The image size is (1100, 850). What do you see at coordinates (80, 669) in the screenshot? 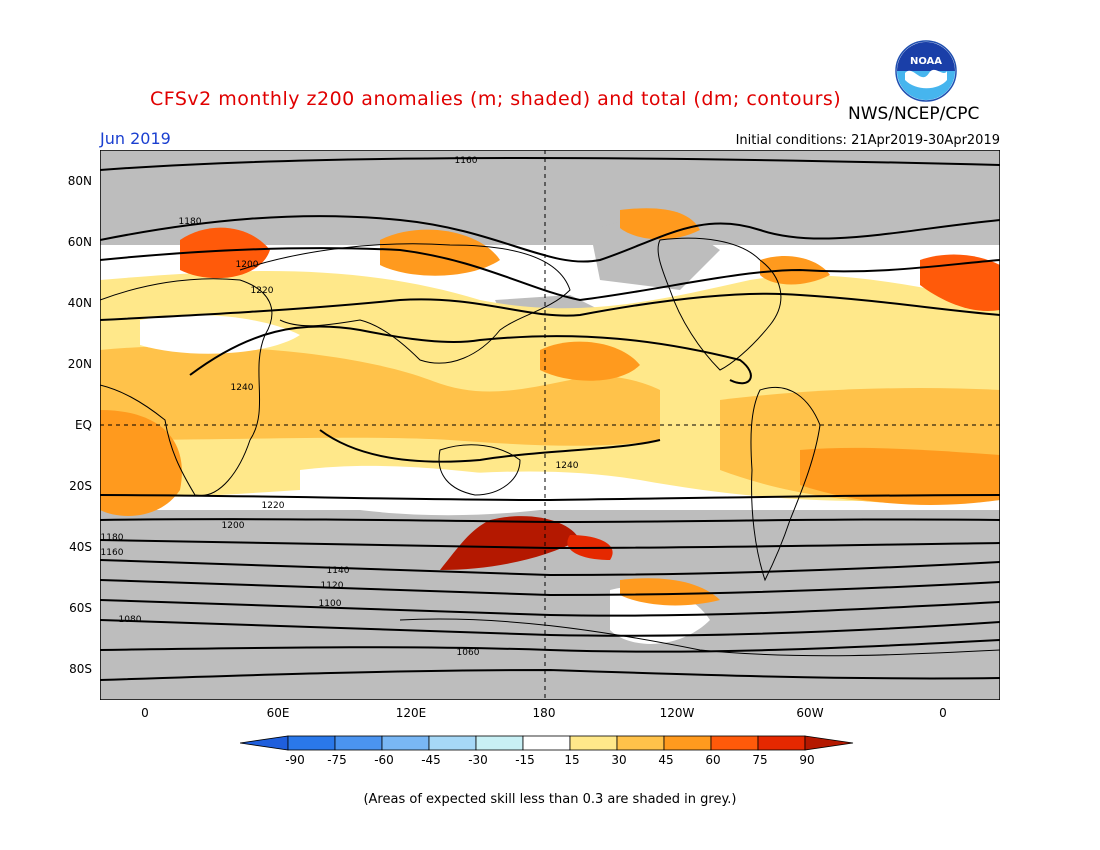
I see `lat-label: 80S` at bounding box center [80, 669].